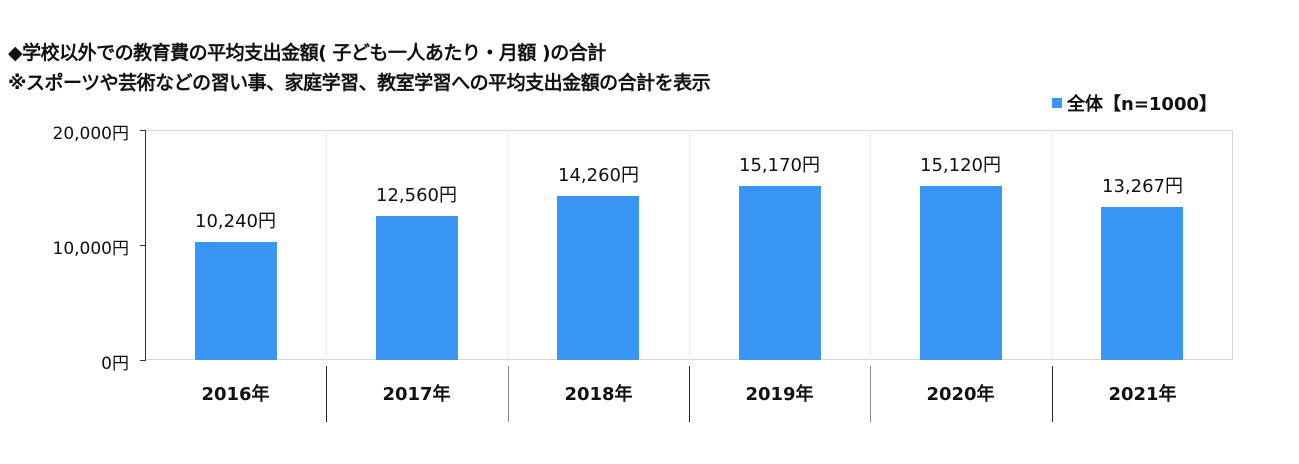 The width and height of the screenshot is (1299, 464). Describe the element at coordinates (1142, 186) in the screenshot. I see `bar-value-label: 13,267円` at that location.